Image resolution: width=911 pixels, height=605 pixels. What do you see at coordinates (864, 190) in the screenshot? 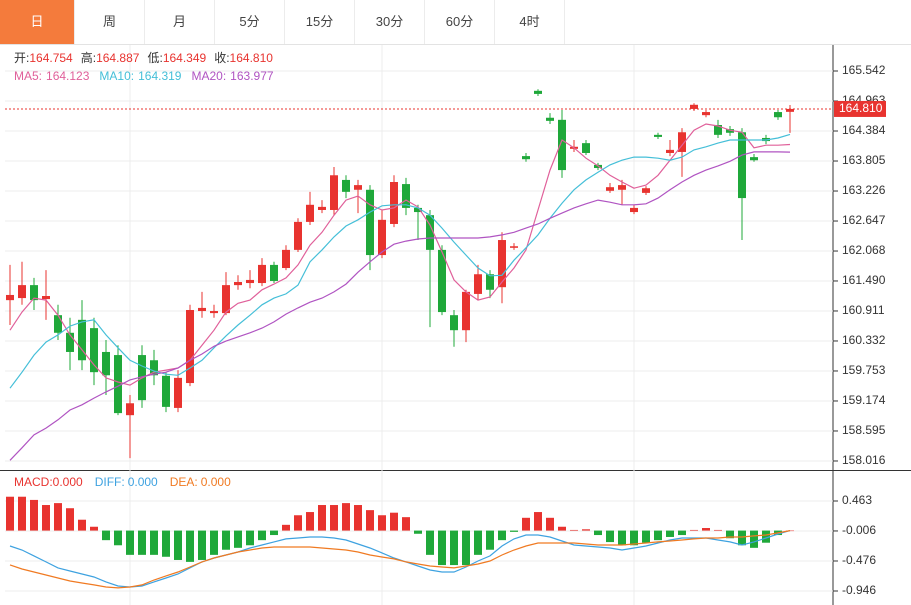
I see `y-tick-label: 163.226` at bounding box center [864, 190].